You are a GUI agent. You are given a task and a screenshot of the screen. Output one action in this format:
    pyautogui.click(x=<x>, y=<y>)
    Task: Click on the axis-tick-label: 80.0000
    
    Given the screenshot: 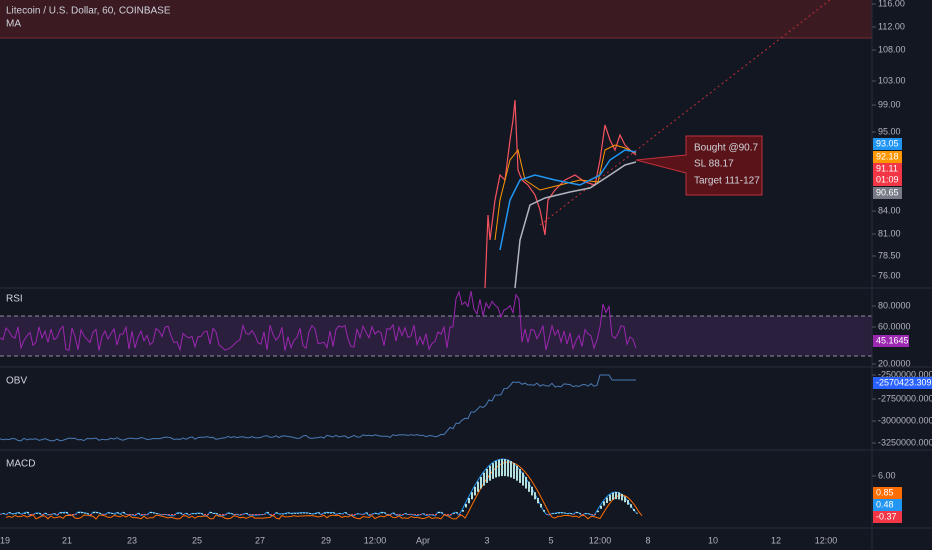 What is the action you would take?
    pyautogui.click(x=894, y=305)
    